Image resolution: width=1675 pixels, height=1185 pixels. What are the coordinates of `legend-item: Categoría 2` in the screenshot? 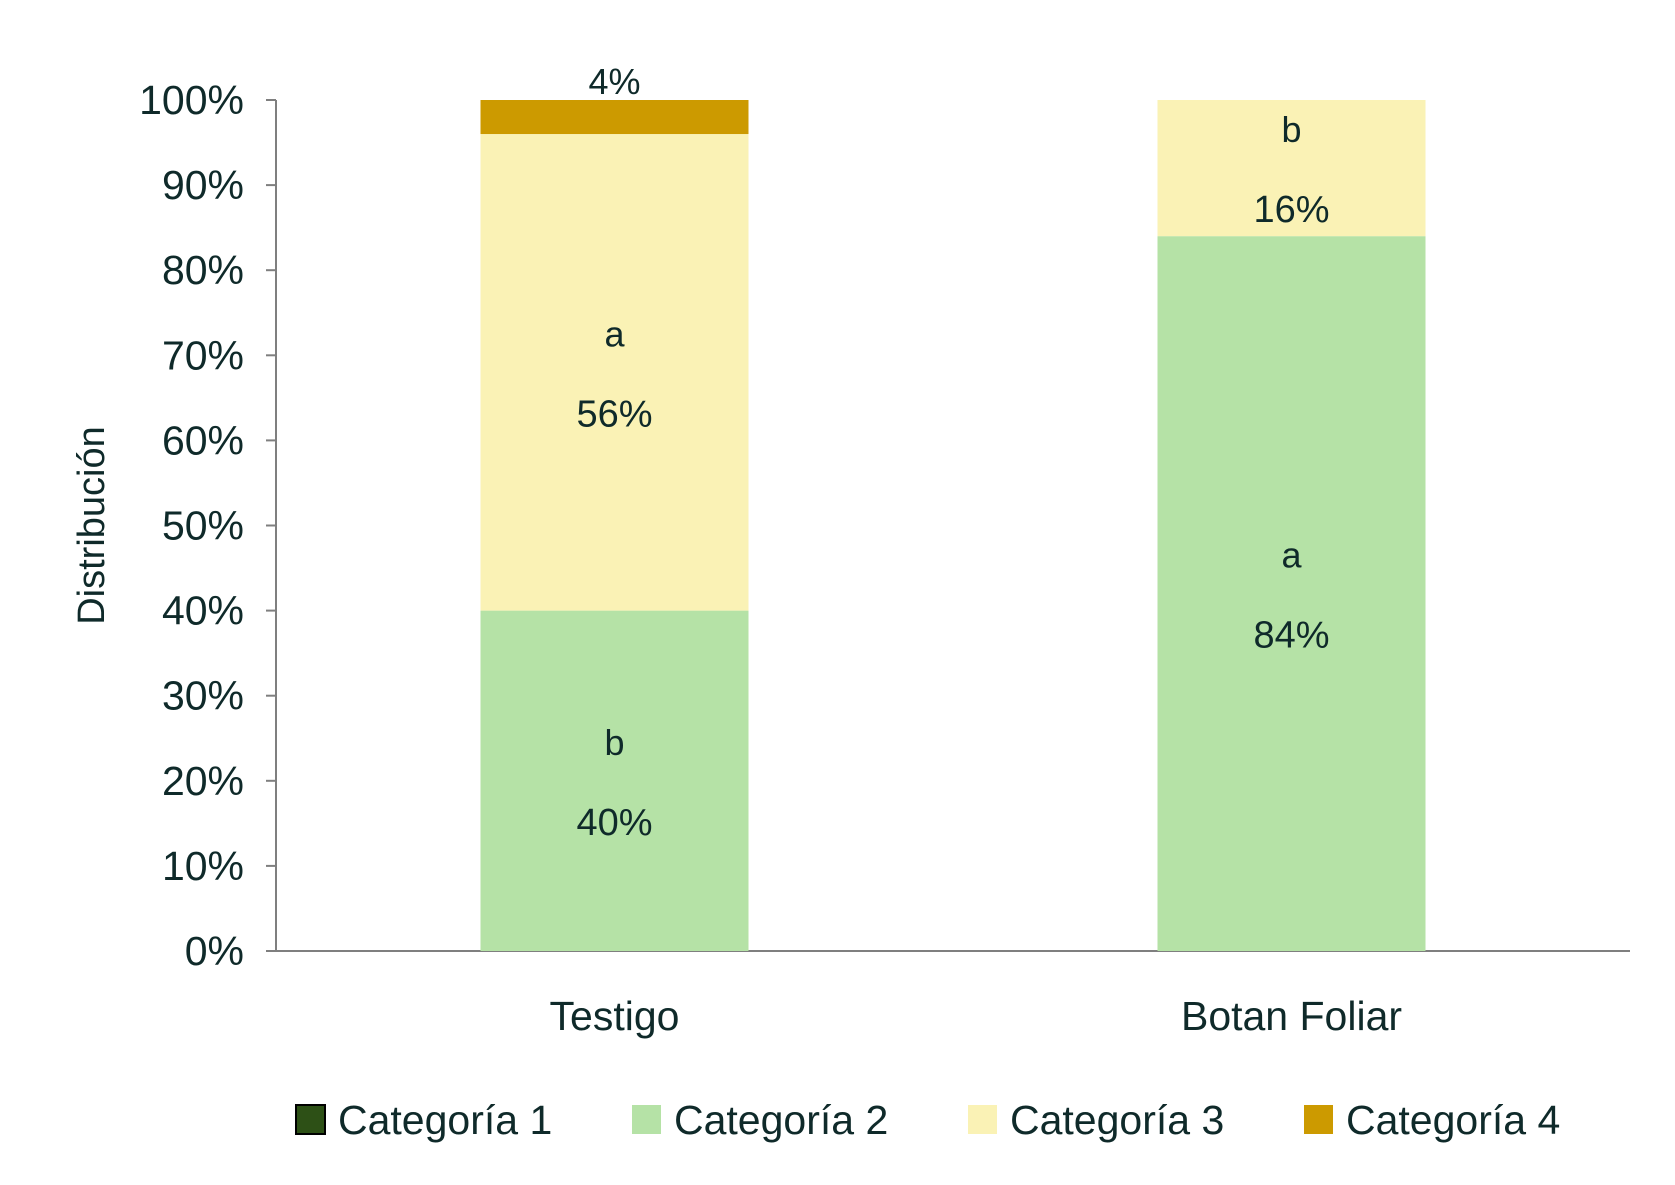 It's located at (760, 1120).